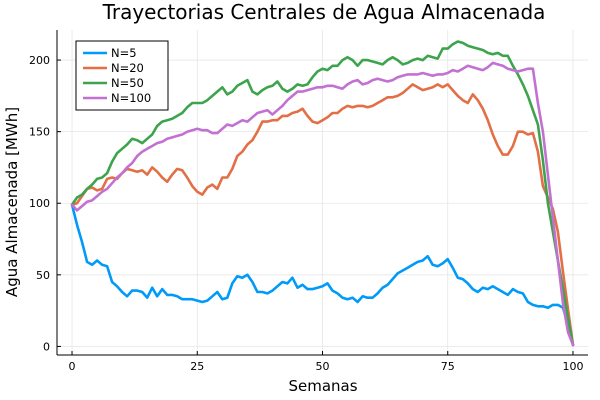  I want to click on x-tick-label: 100, so click(572, 366).